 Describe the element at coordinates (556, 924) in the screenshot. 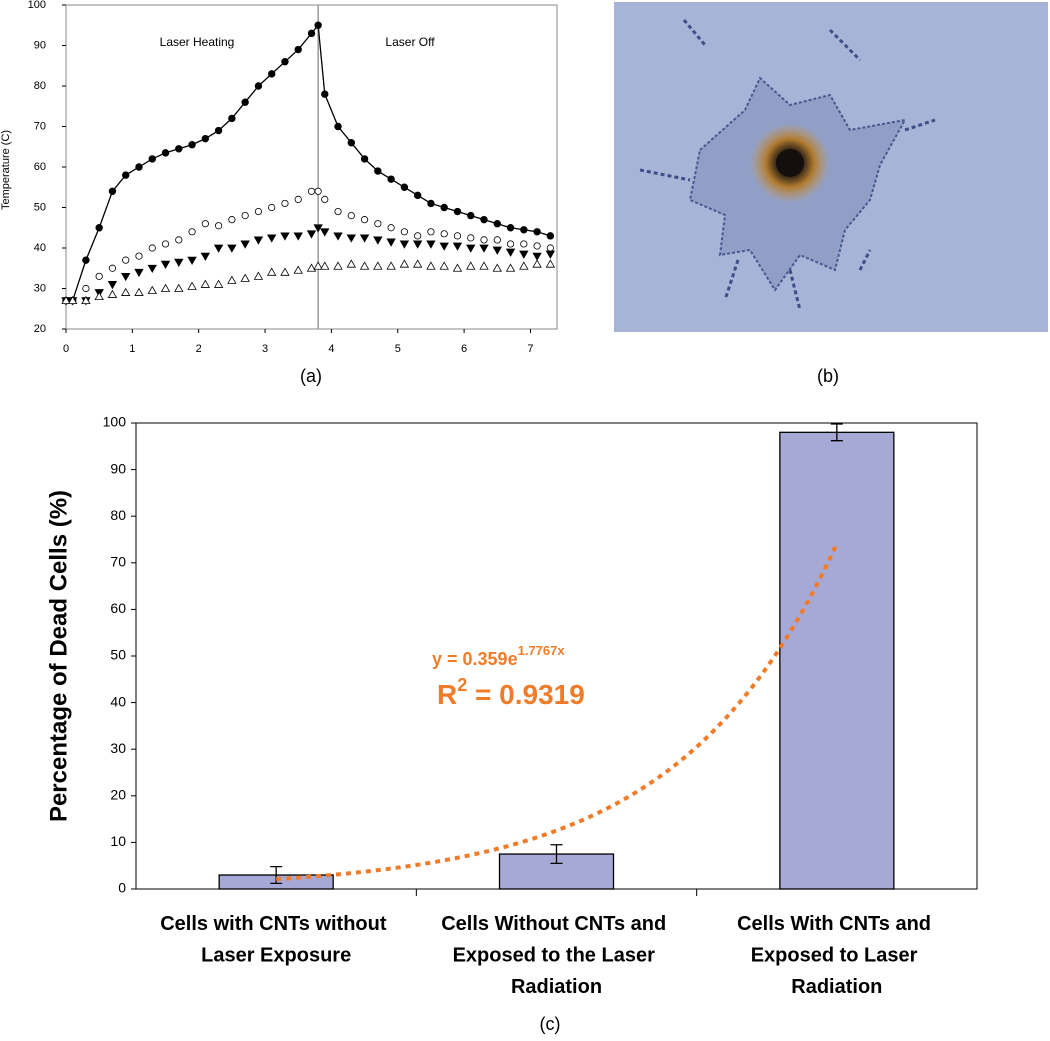

I see `label-line: Cells Without CNTs and` at that location.